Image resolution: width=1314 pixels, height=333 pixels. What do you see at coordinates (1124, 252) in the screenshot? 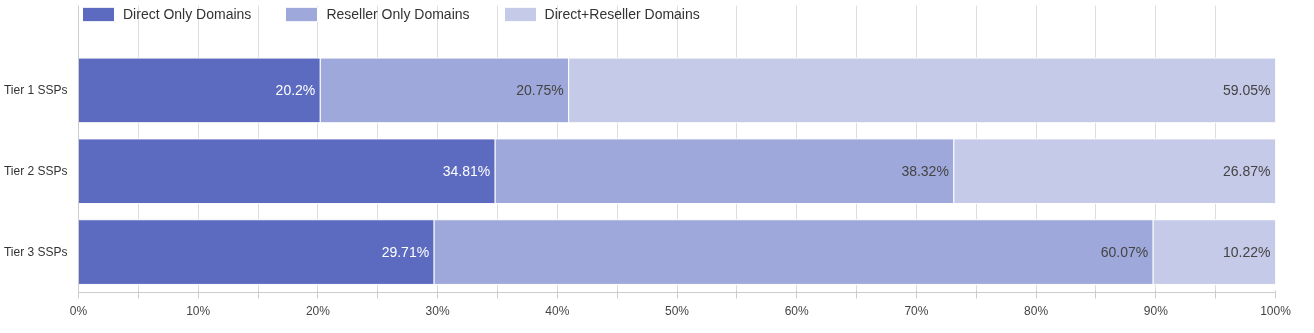
I see `data-label: 60.07%` at bounding box center [1124, 252].